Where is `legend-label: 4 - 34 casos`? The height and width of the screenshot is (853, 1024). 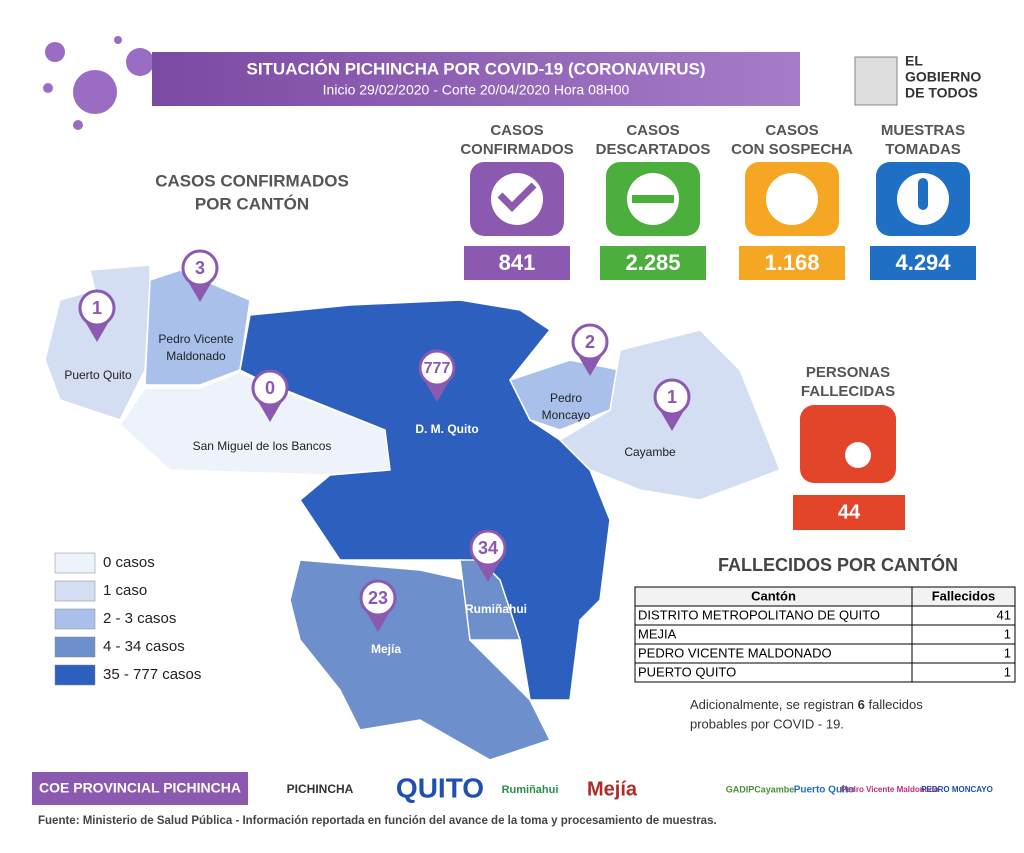 legend-label: 4 - 34 casos is located at coordinates (144, 646).